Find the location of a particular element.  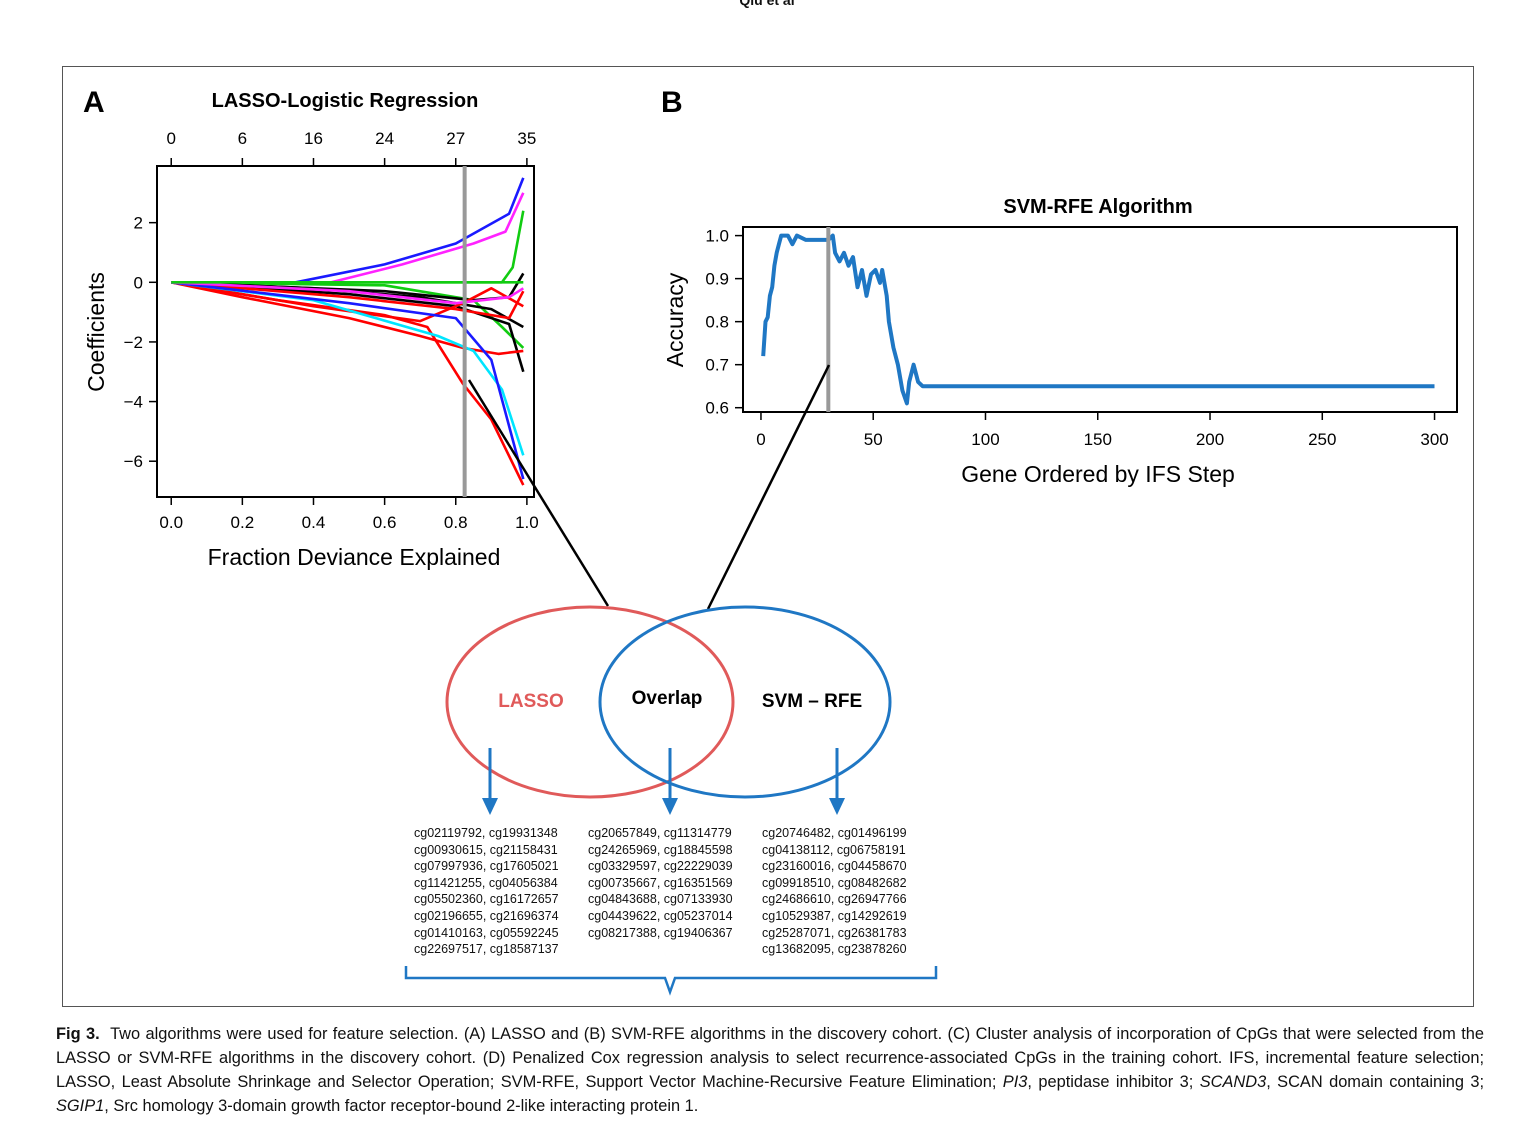

venn-lasso-label: LASSO is located at coordinates (530, 701).